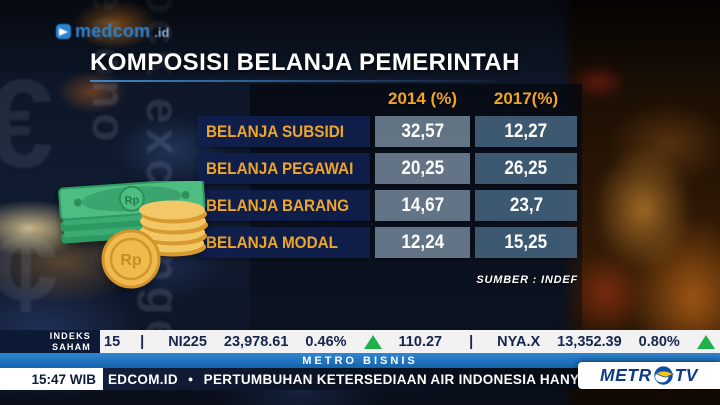 The image size is (720, 405). I want to click on medcom-logo-text: medcom, so click(113, 31).